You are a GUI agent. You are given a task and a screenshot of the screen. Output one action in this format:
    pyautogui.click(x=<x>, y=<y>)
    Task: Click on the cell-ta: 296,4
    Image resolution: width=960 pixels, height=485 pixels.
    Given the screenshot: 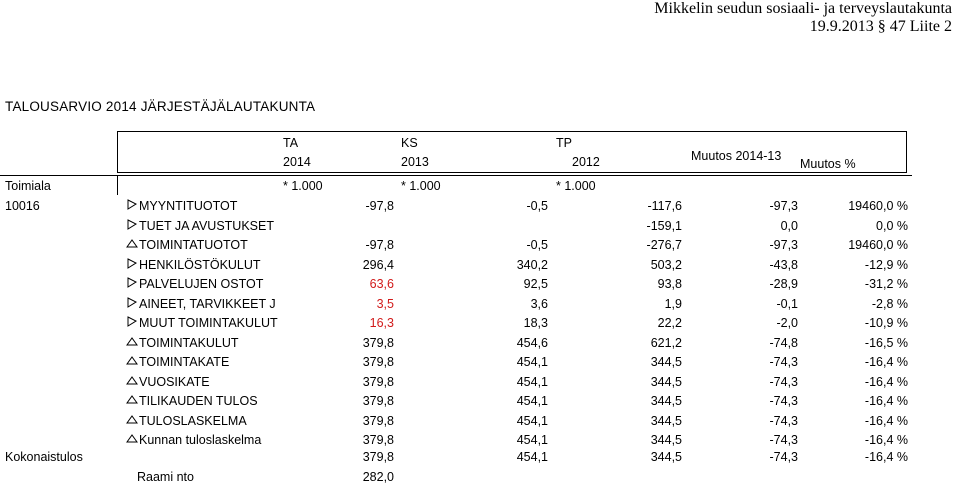 What is the action you would take?
    pyautogui.click(x=378, y=265)
    